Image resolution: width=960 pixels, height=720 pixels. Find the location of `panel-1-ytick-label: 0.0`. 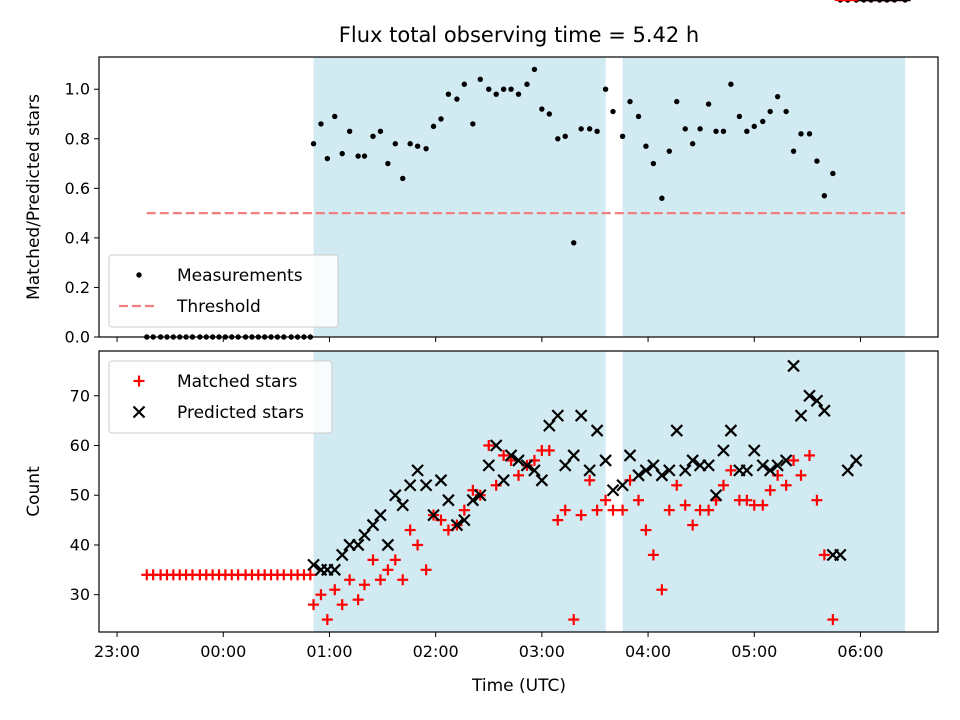

panel-1-ytick-label: 0.0 is located at coordinates (77, 337).